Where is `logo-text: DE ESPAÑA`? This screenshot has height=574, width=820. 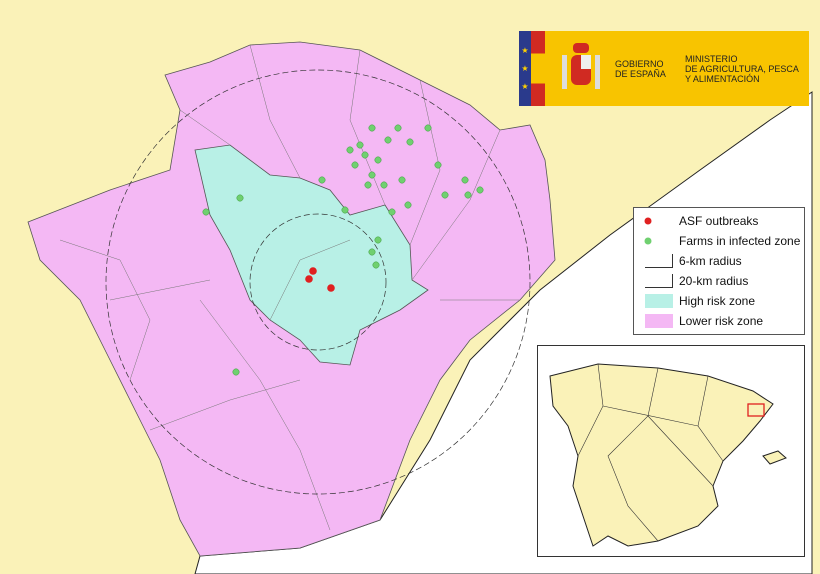 logo-text: DE ESPAÑA is located at coordinates (640, 73).